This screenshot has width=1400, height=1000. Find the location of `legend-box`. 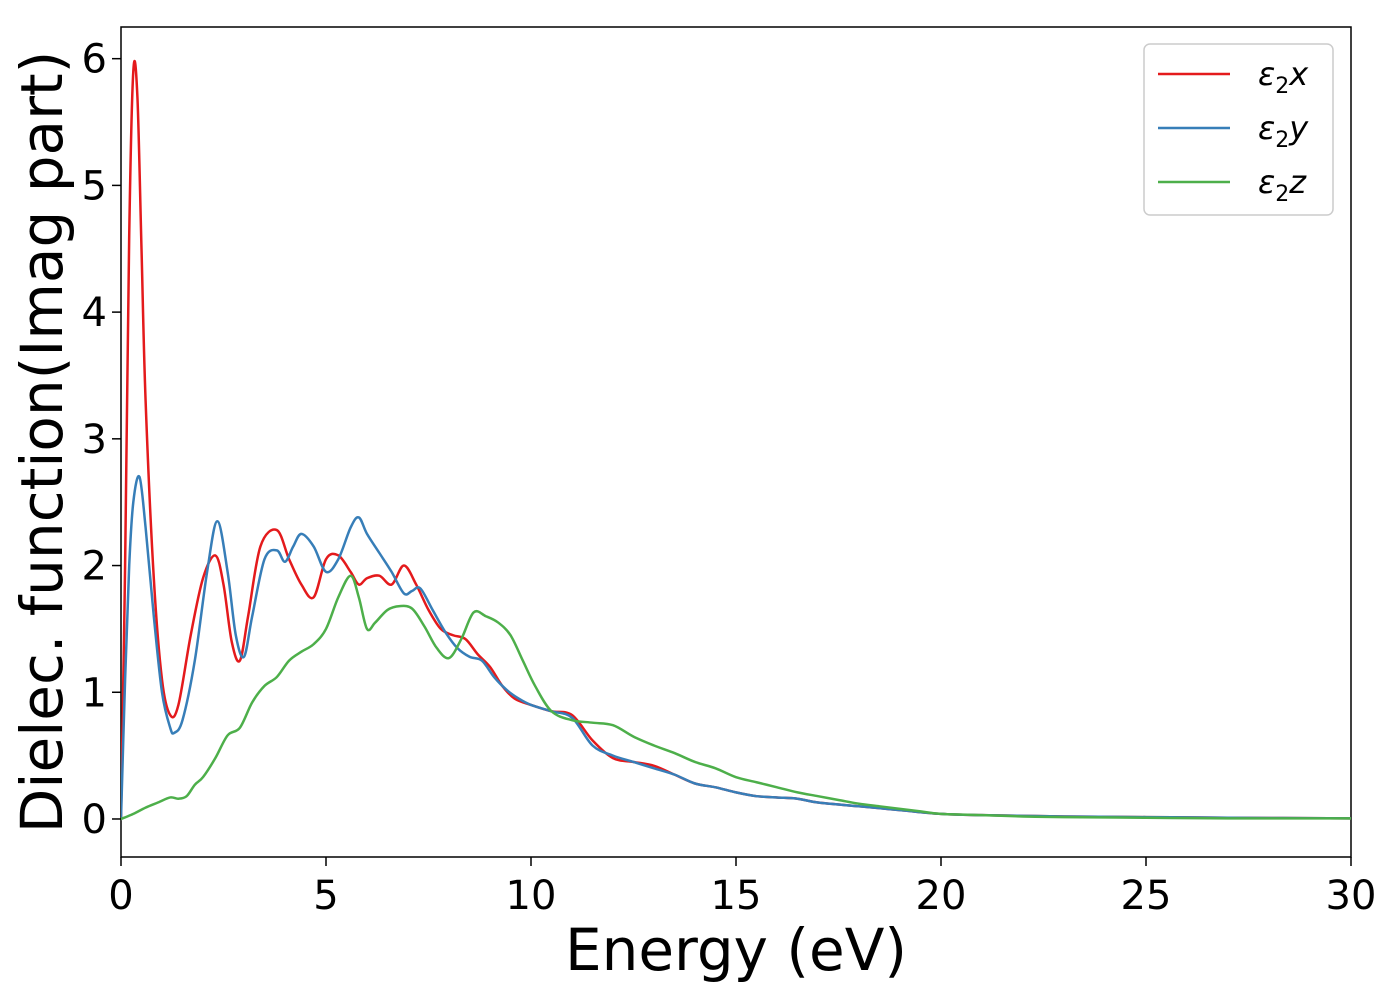

legend-box is located at coordinates (1238, 129).